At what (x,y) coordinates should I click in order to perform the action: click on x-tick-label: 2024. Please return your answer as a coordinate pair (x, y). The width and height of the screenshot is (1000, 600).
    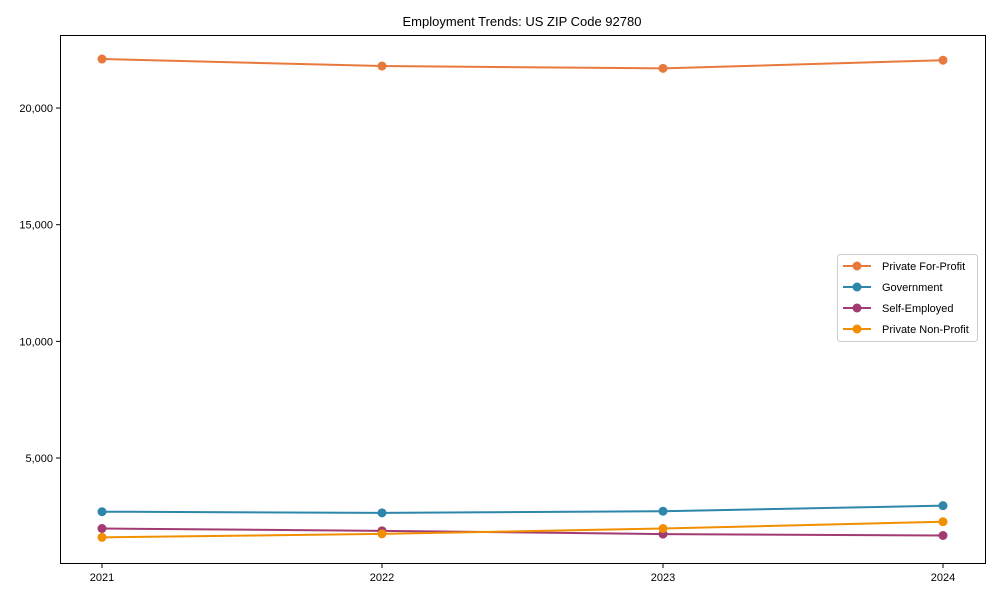
    Looking at the image, I should click on (943, 578).